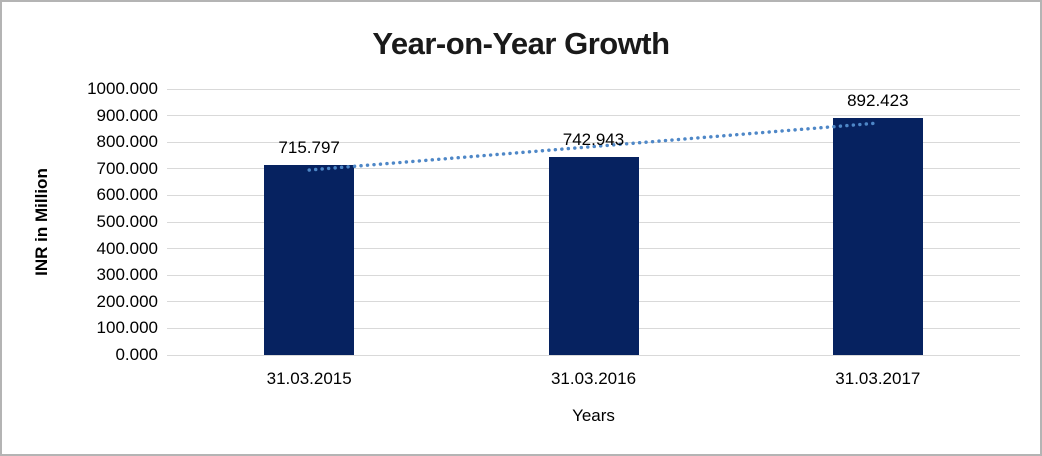 This screenshot has width=1042, height=456. What do you see at coordinates (127, 221) in the screenshot?
I see `y-tick-label: 500.000` at bounding box center [127, 221].